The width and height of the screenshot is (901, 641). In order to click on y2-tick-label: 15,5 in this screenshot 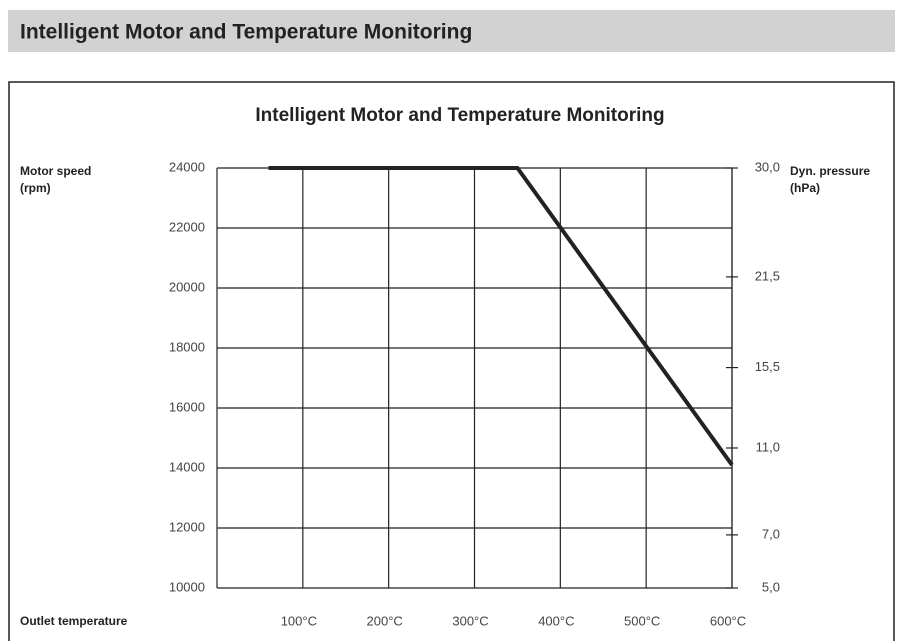, I will do `click(767, 366)`.